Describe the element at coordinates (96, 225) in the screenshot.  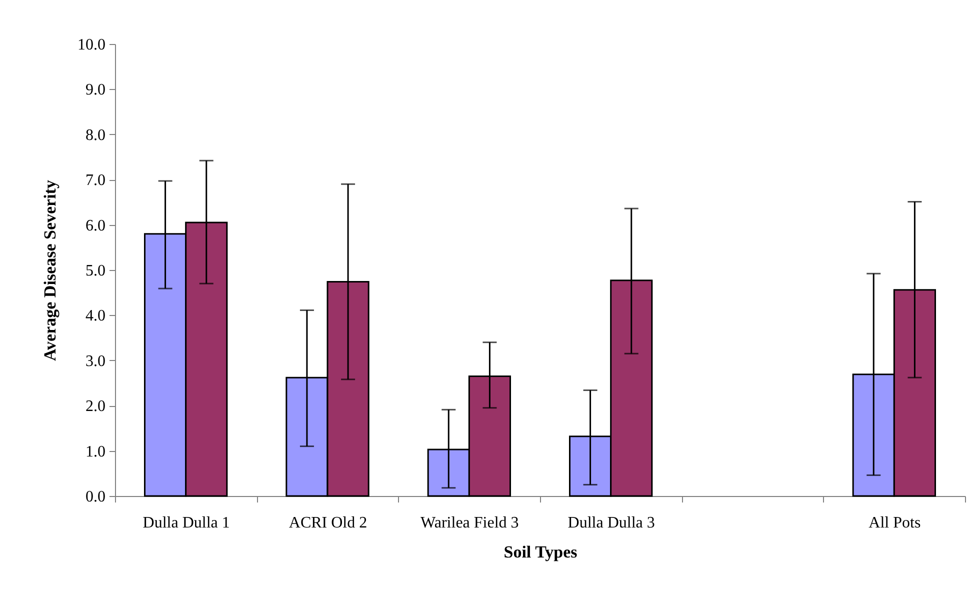
I see `y-tick-label: 6.0` at that location.